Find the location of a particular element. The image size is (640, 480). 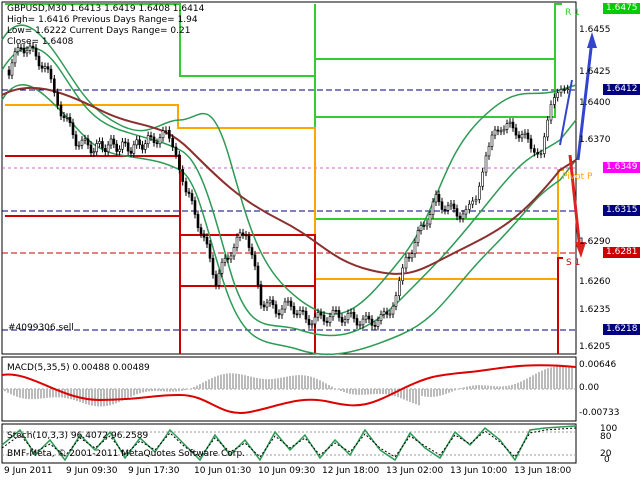

price-scale-label: 1.6290 is located at coordinates (595, 242).